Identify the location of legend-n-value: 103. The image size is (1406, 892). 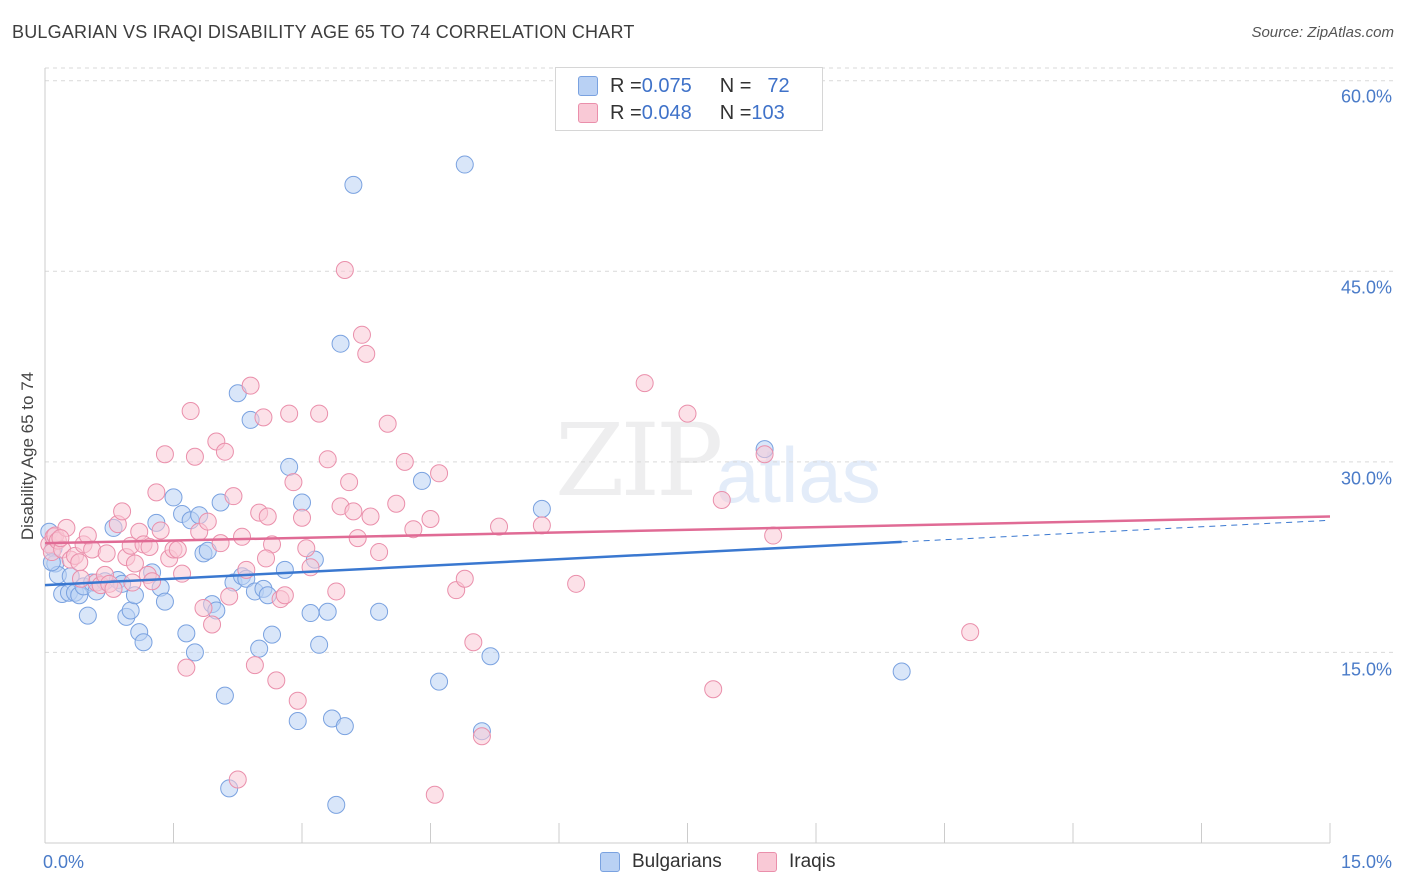
(768, 112).